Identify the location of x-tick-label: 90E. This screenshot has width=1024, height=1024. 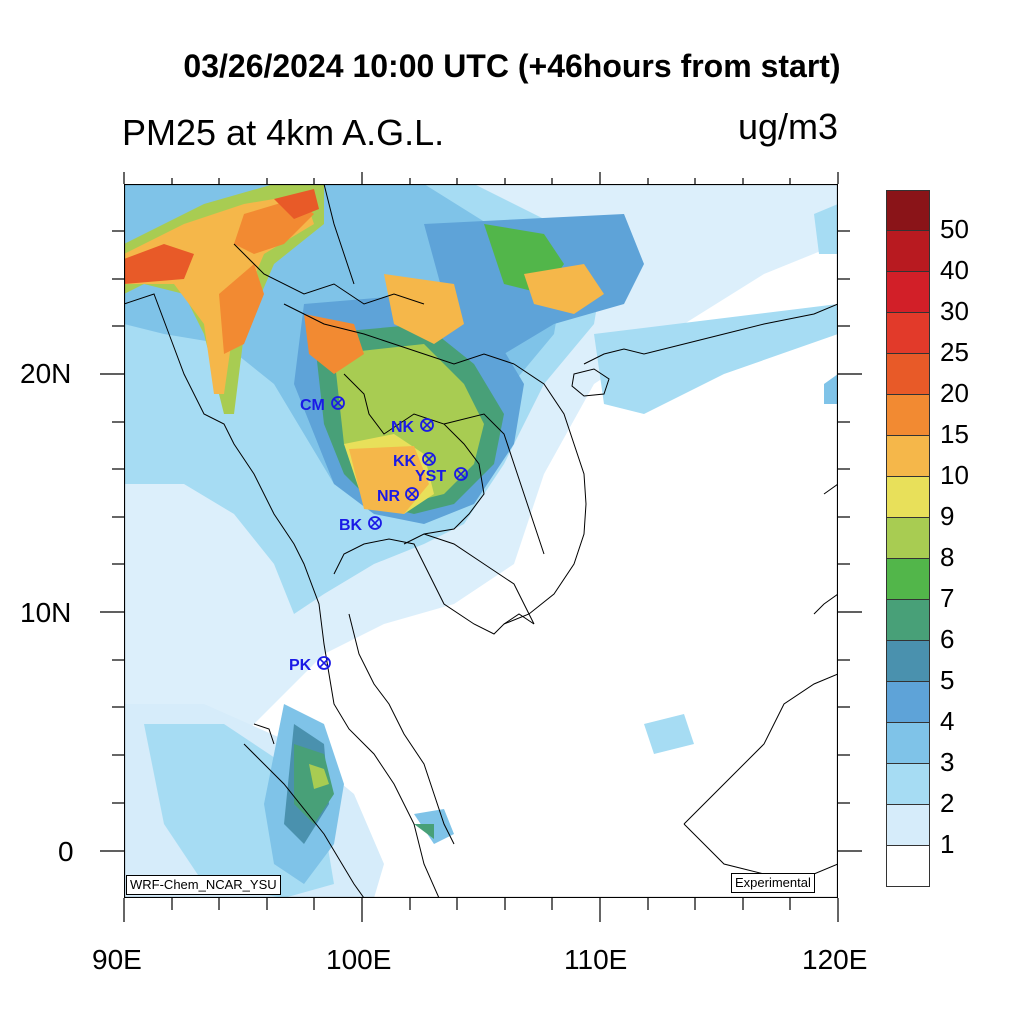
(117, 959).